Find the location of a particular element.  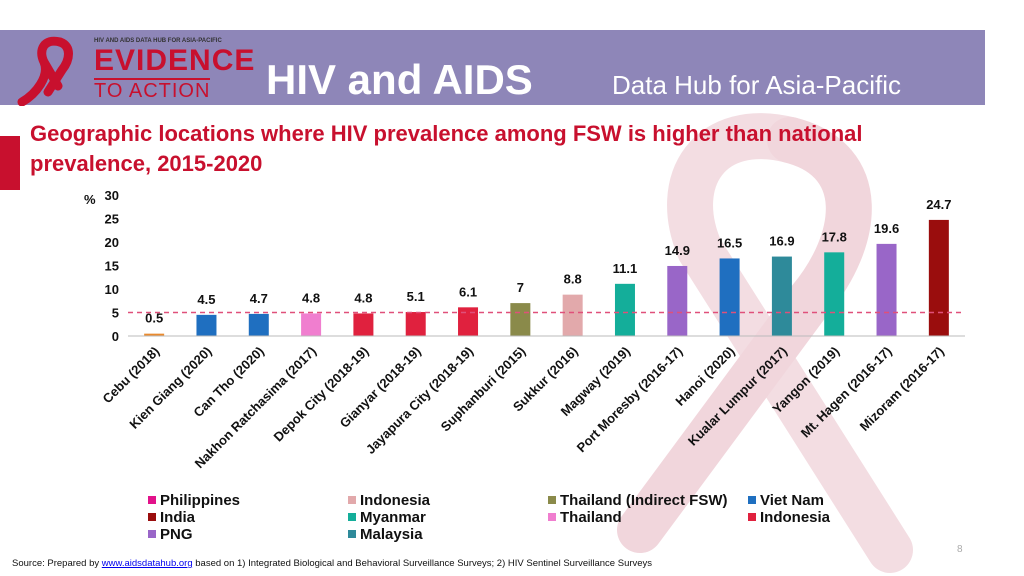

bar-value-label: 6.1 is located at coordinates (468, 291).